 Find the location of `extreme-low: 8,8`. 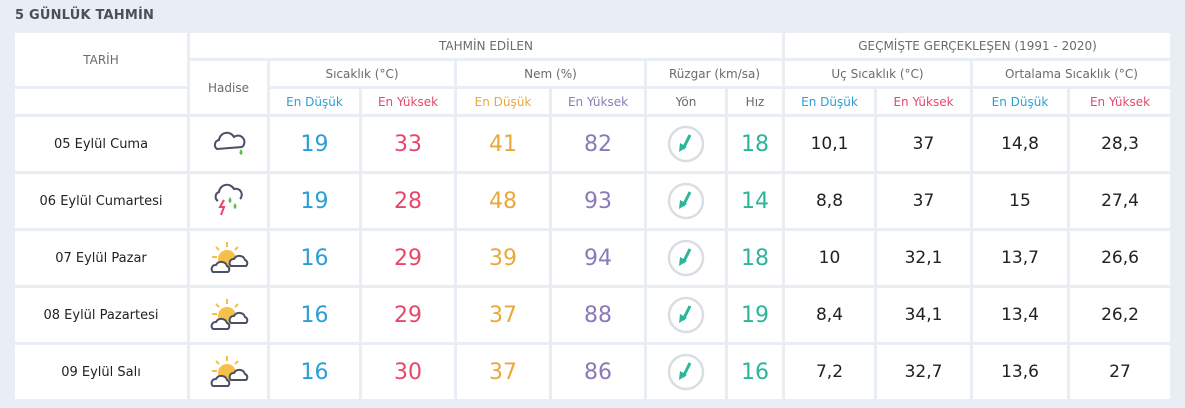

extreme-low: 8,8 is located at coordinates (829, 201).